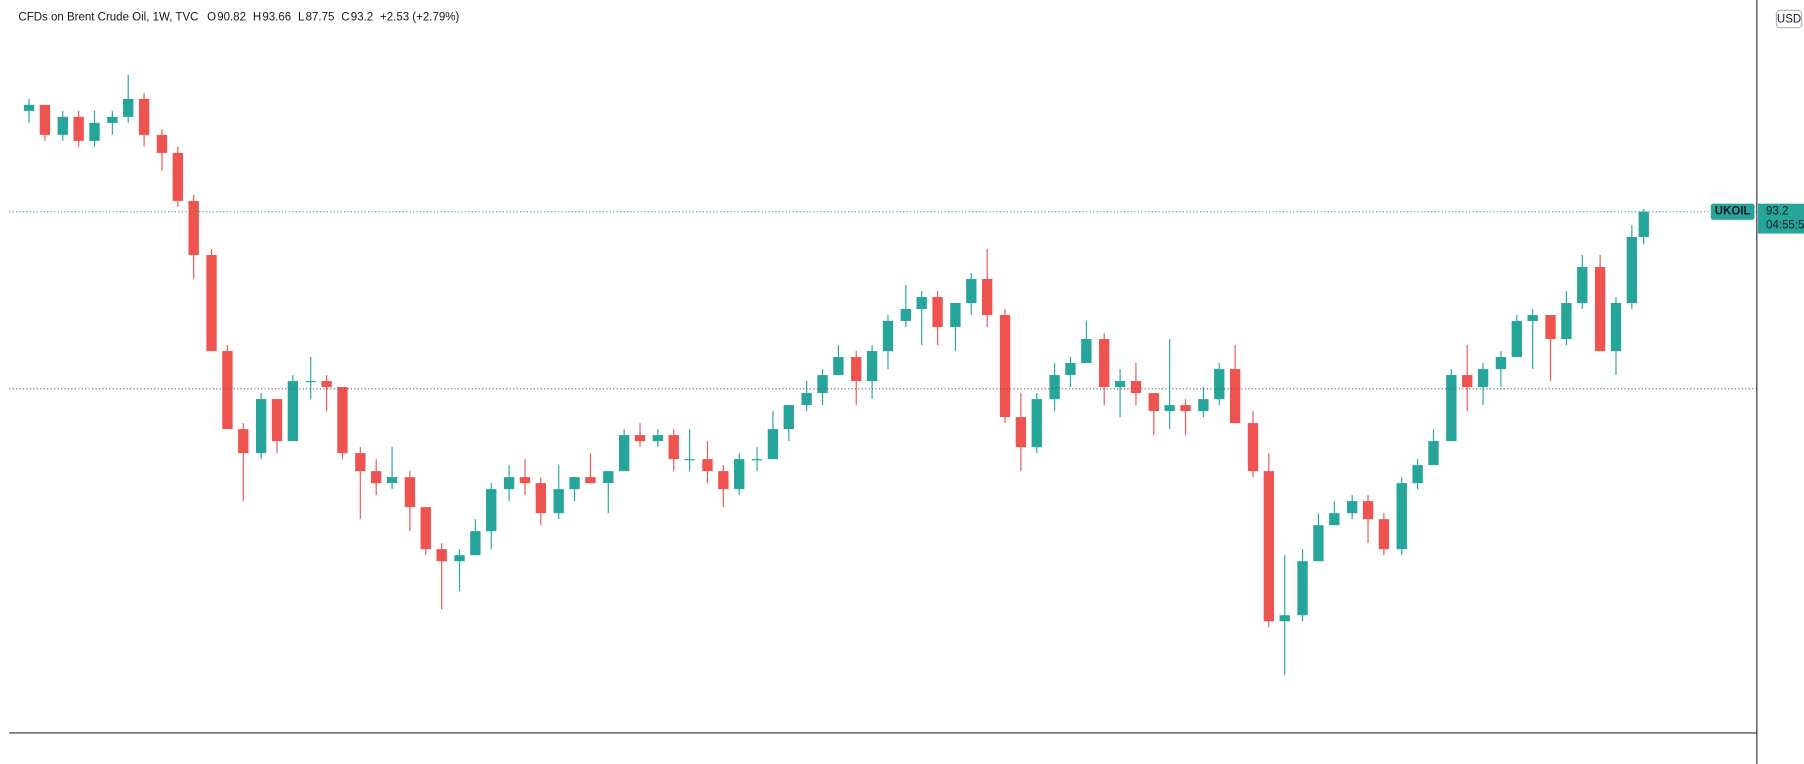  I want to click on ohlc-value: 93.2, so click(362, 17).